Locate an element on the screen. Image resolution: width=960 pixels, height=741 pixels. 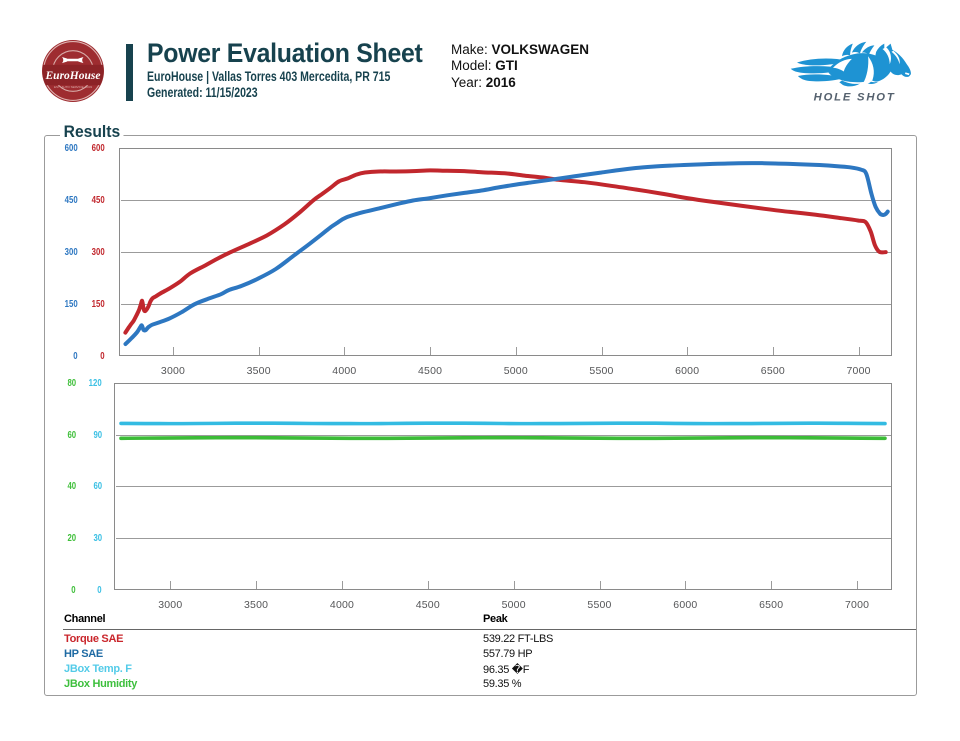
svg-text: EST AUTO SERVICE 2003 is located at coordinates (73, 87).